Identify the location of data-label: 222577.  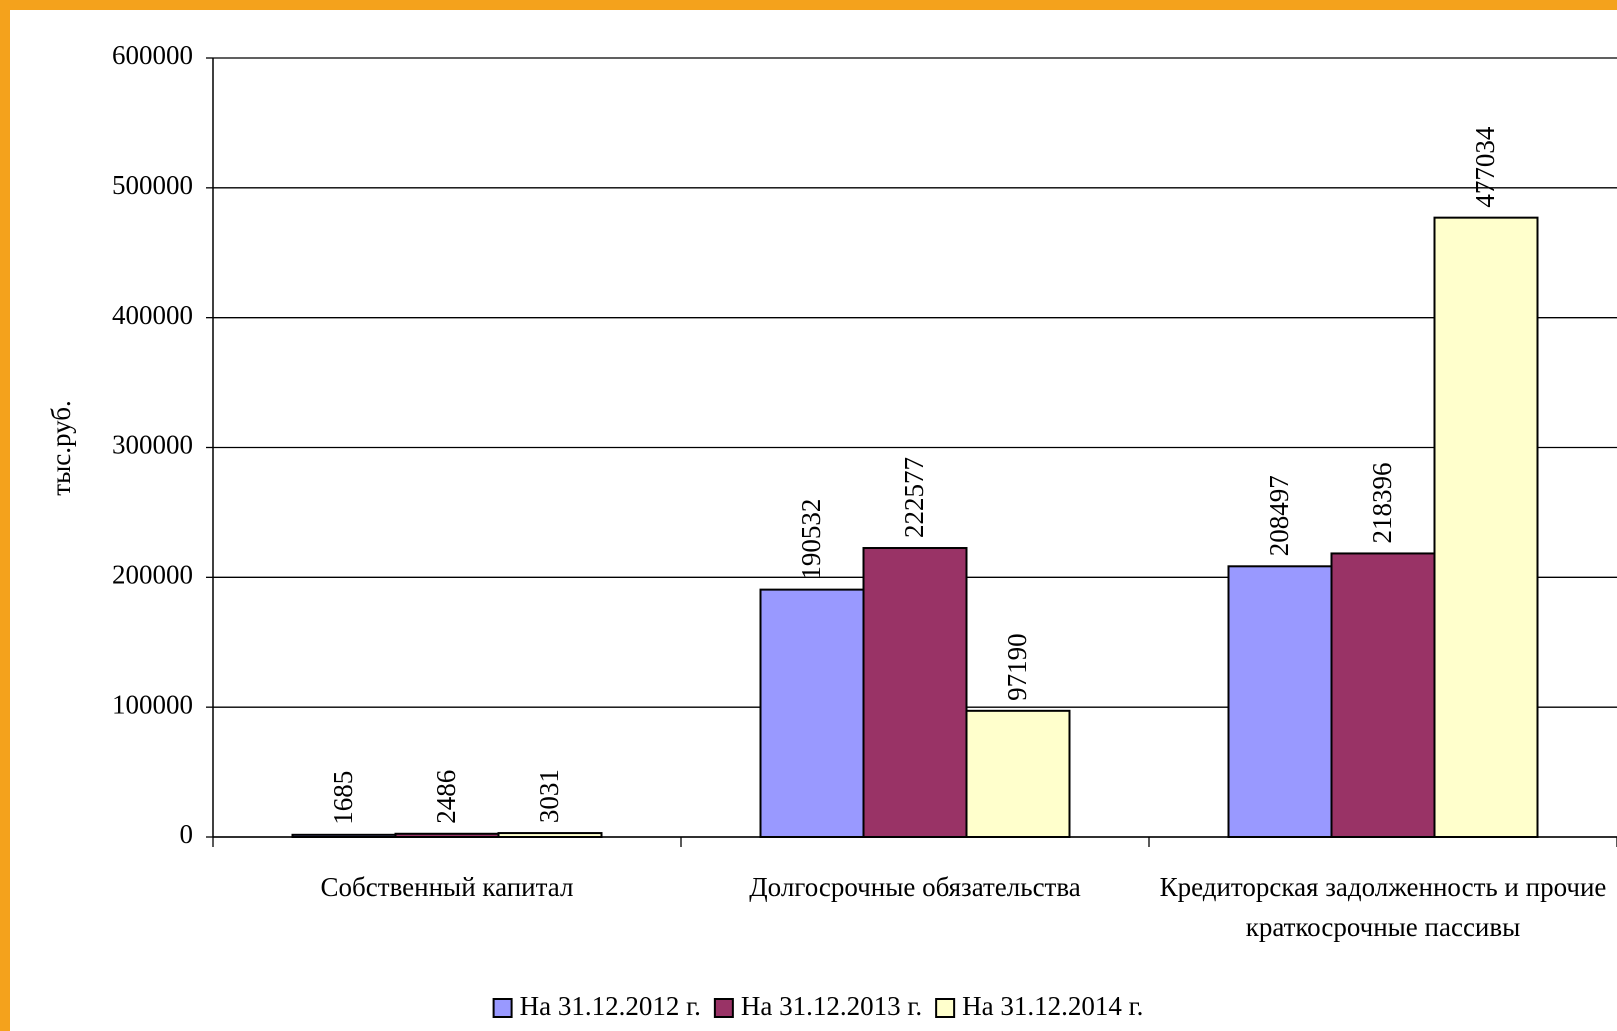
(914, 497).